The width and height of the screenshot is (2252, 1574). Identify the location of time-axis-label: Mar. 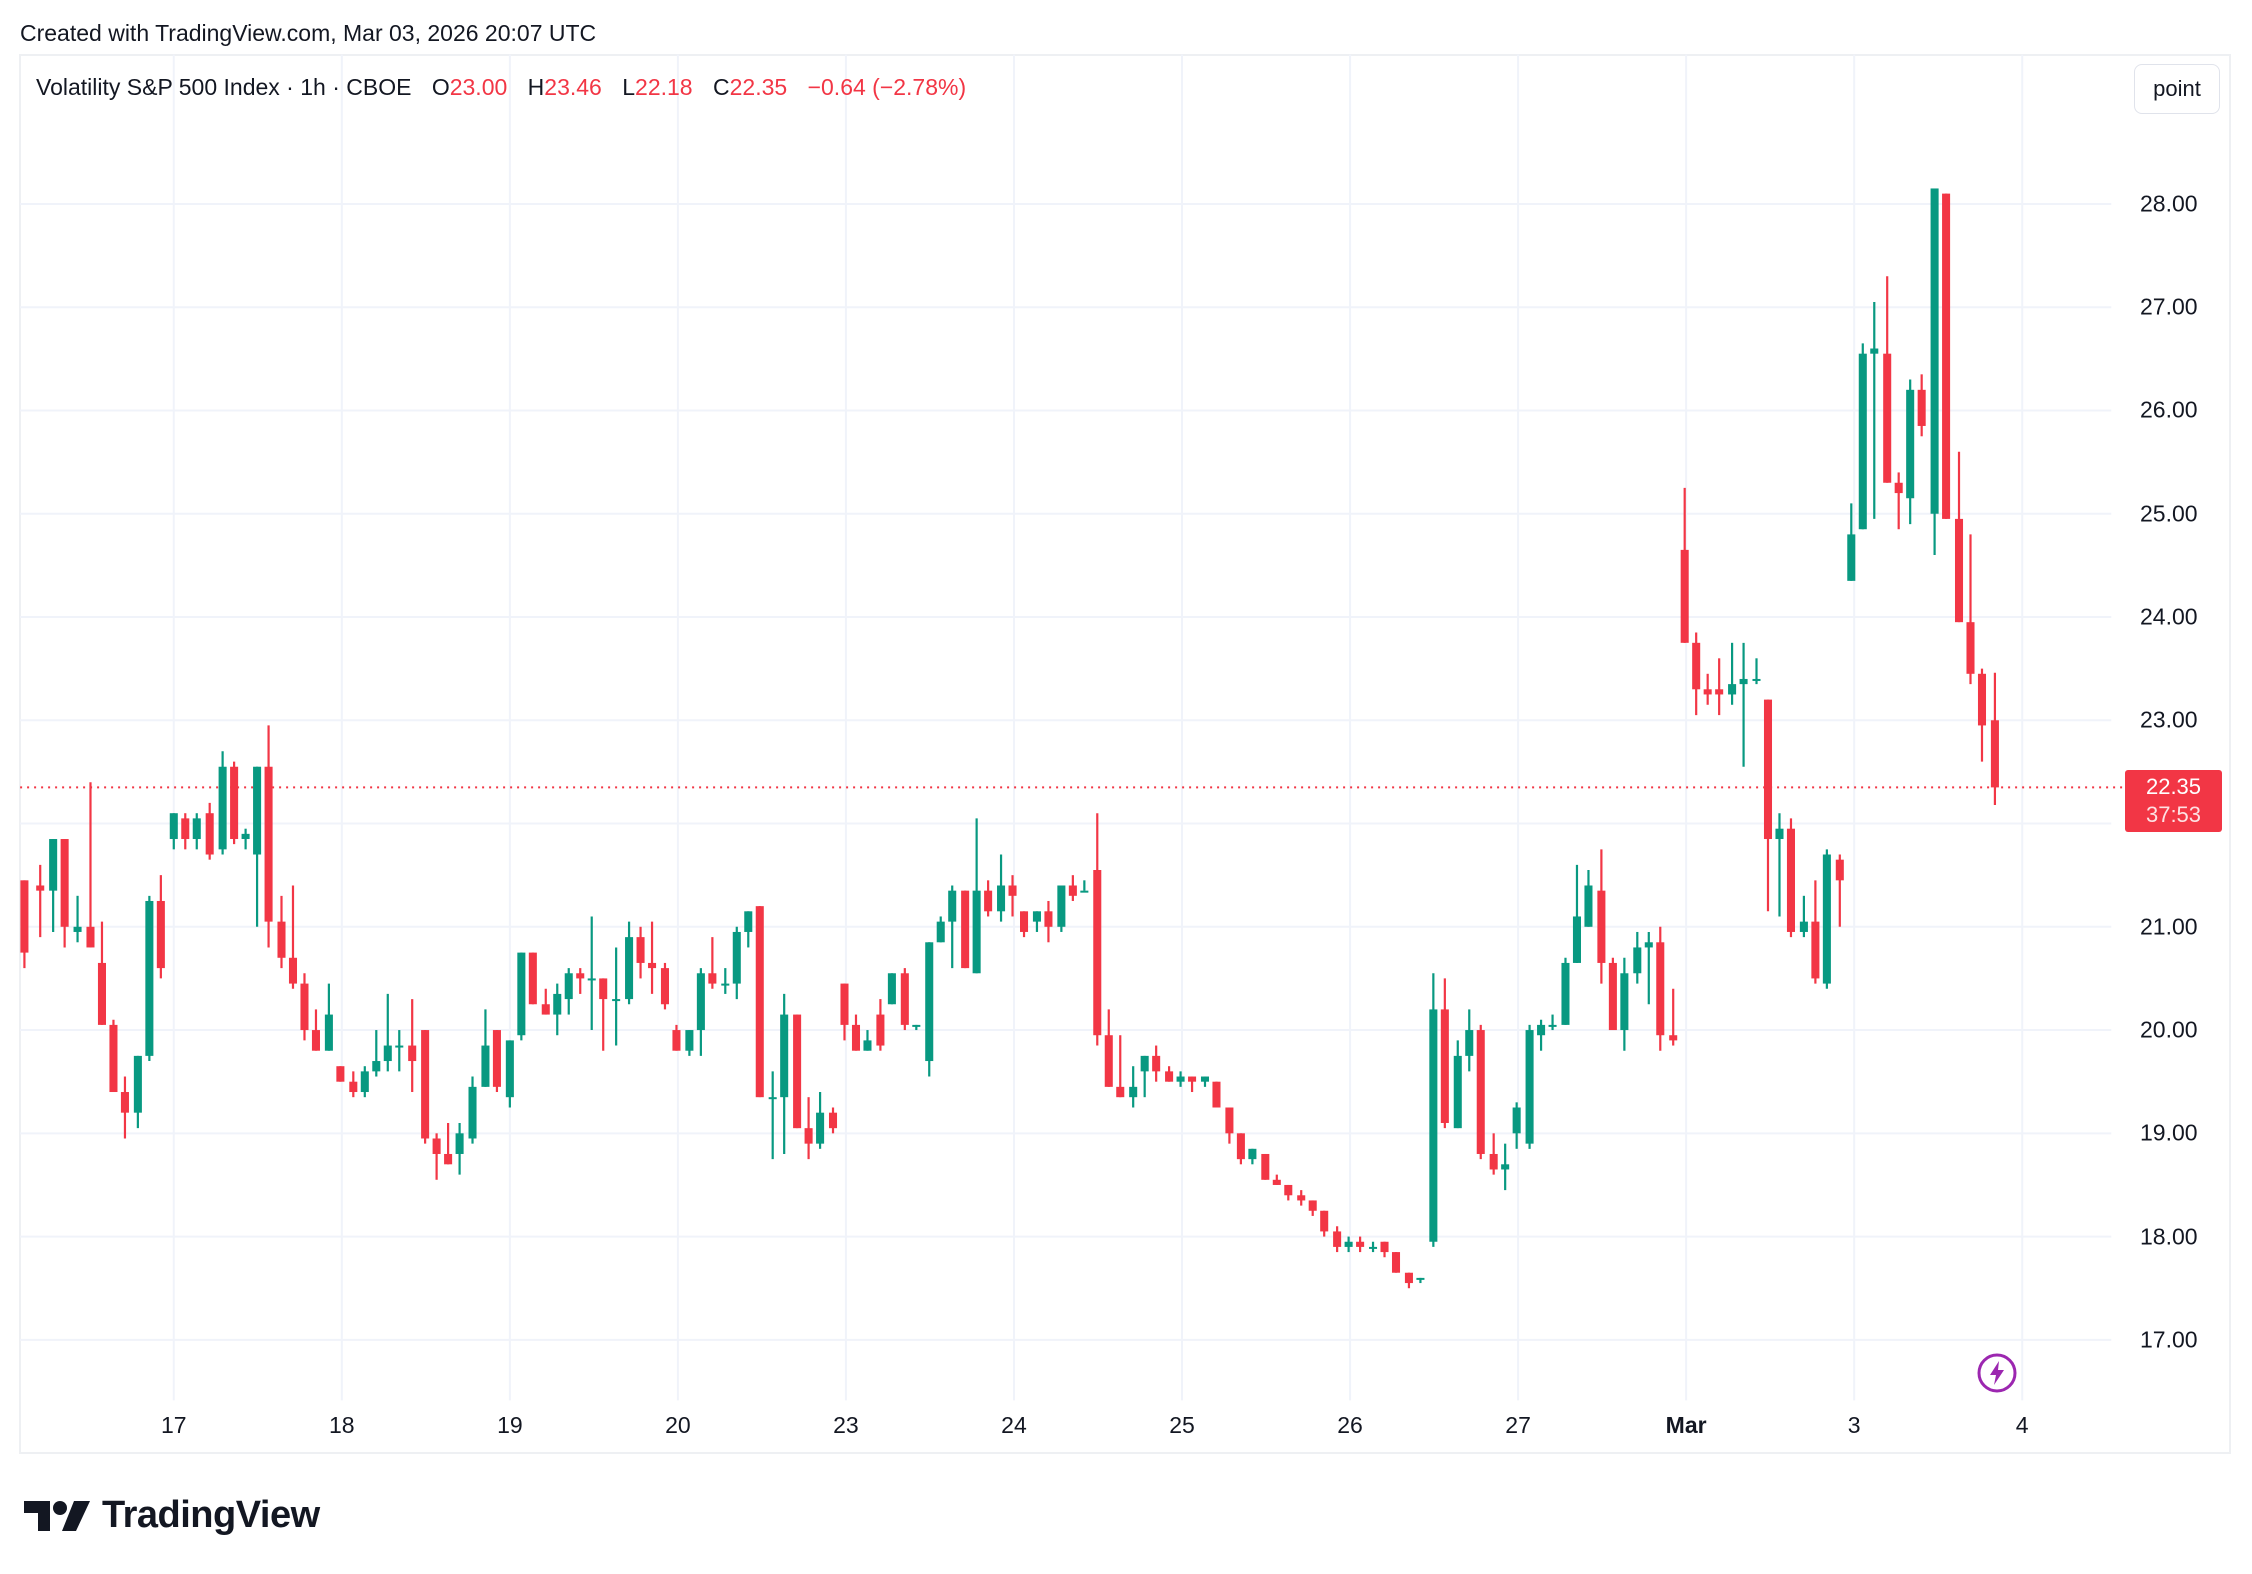
(1686, 1425).